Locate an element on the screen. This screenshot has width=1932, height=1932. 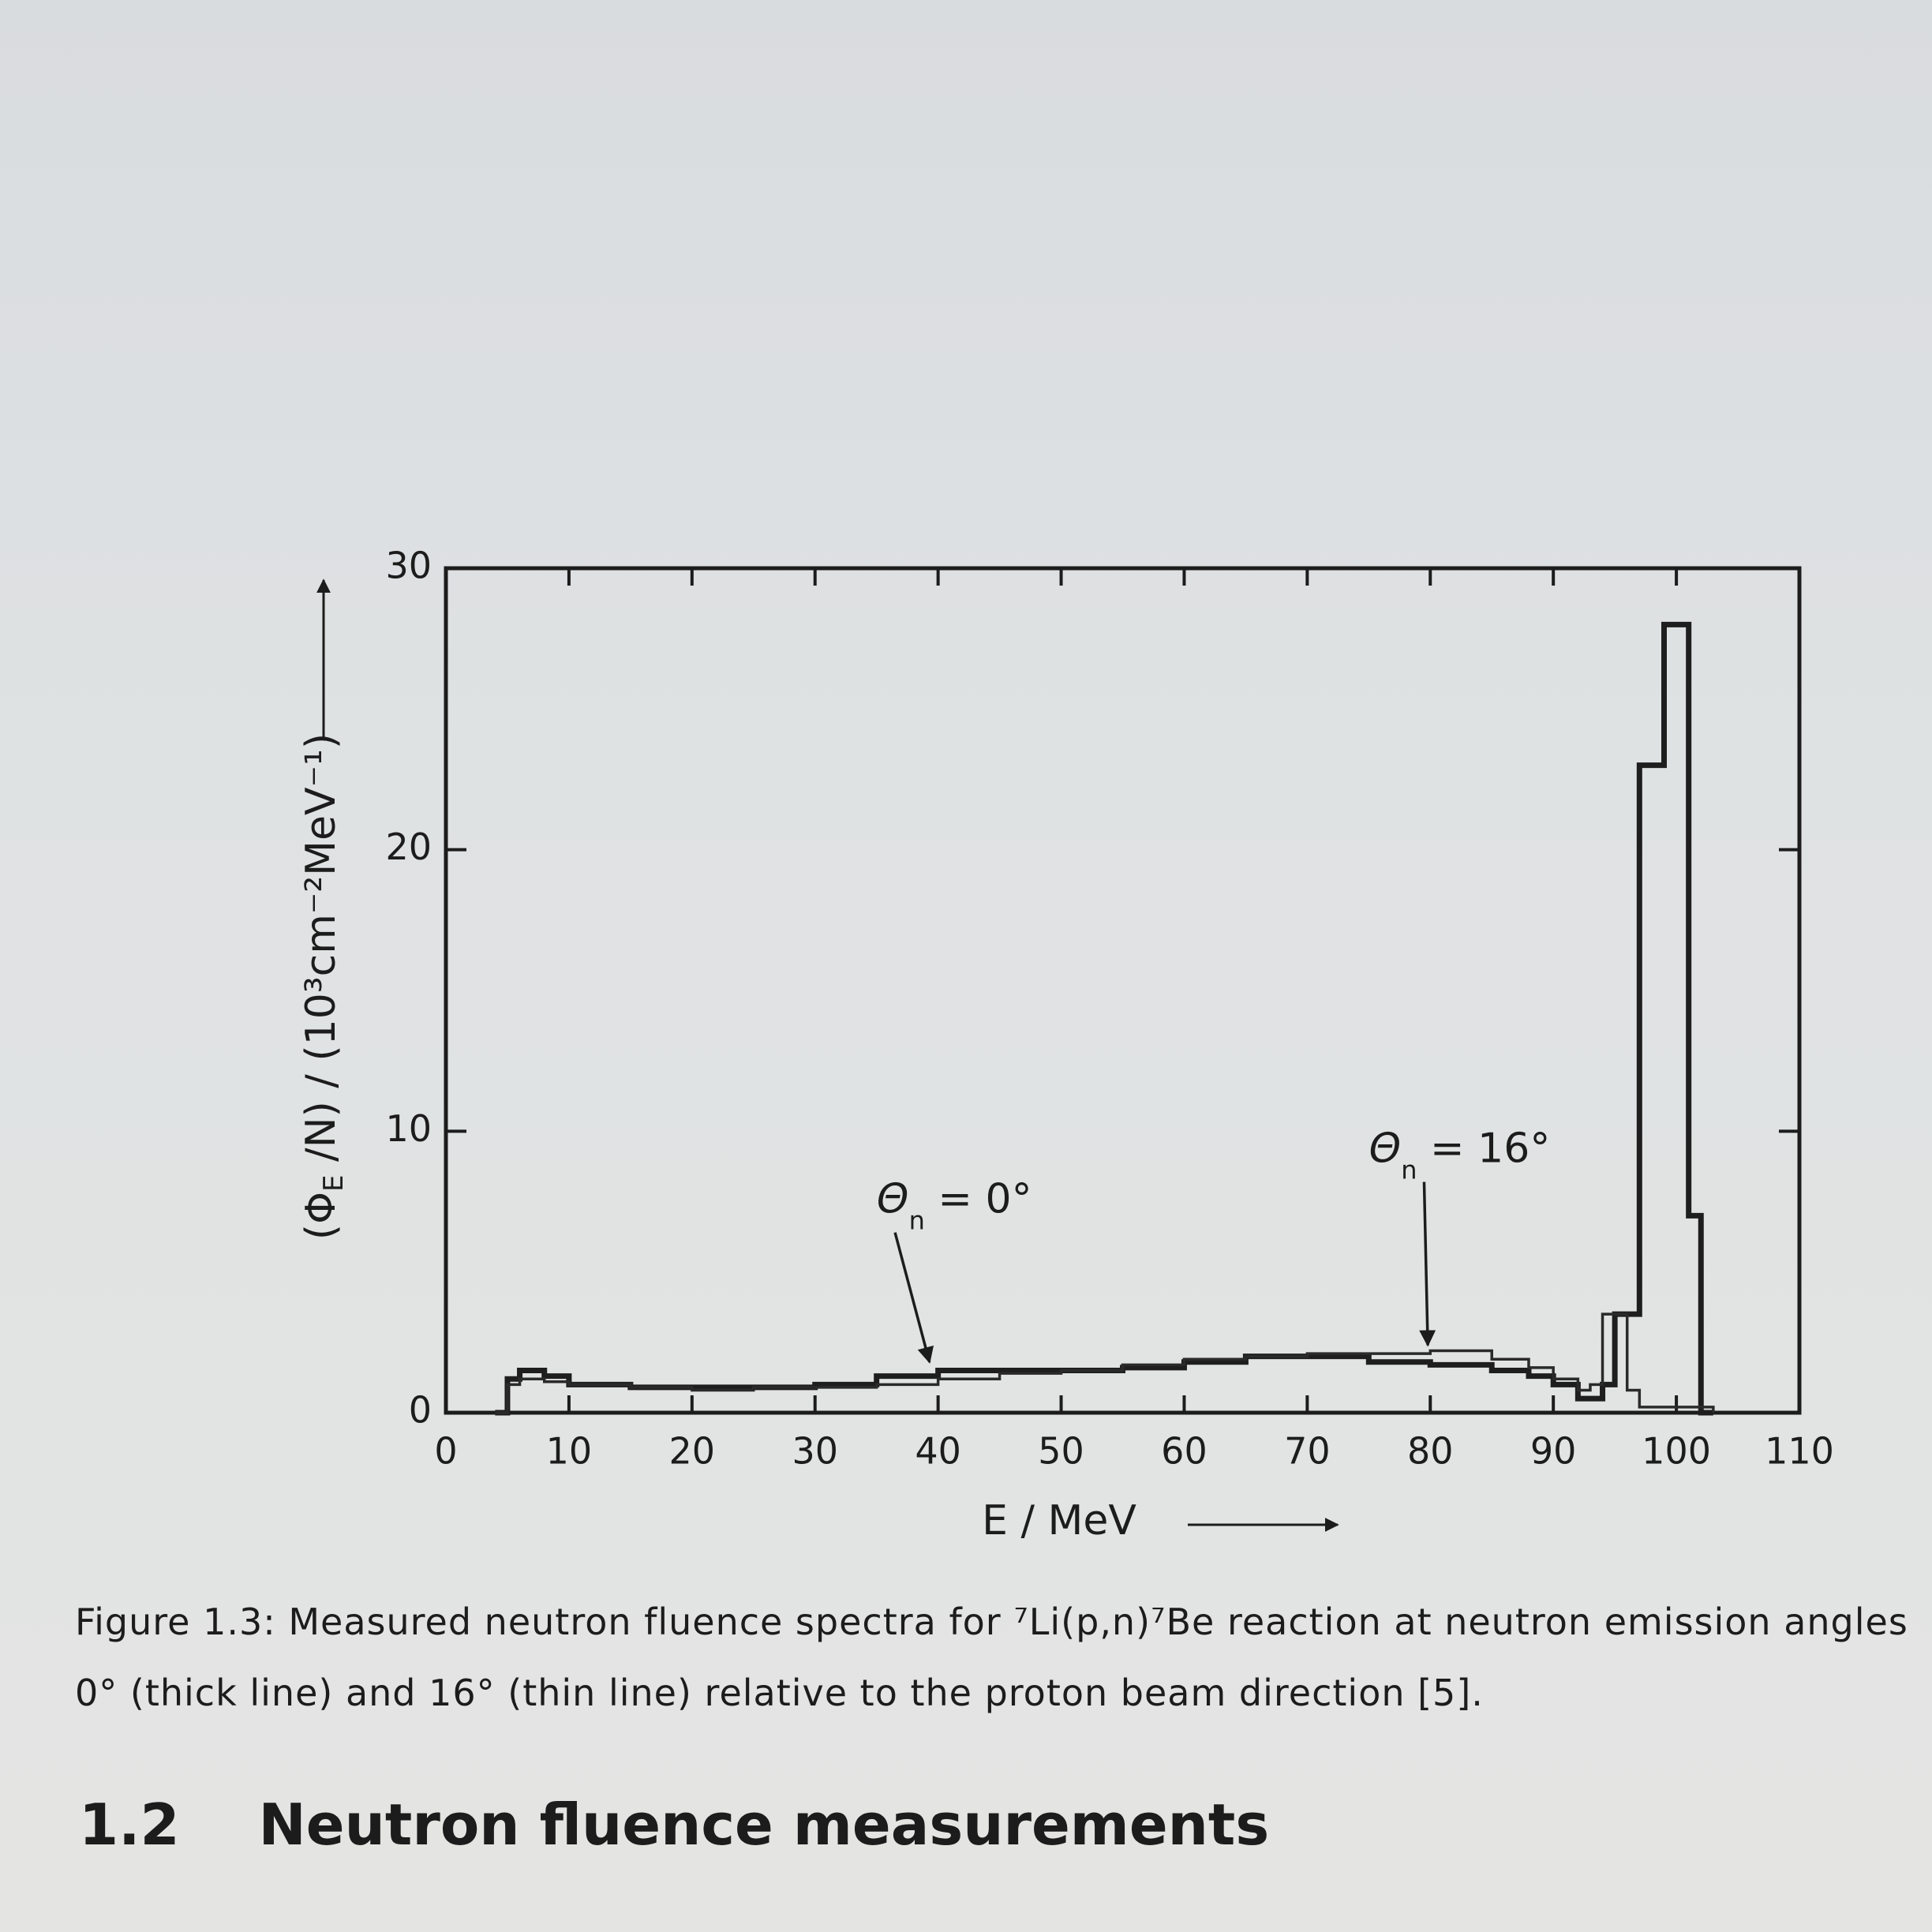
y-label-sub: E is located at coordinates (334, 1182).